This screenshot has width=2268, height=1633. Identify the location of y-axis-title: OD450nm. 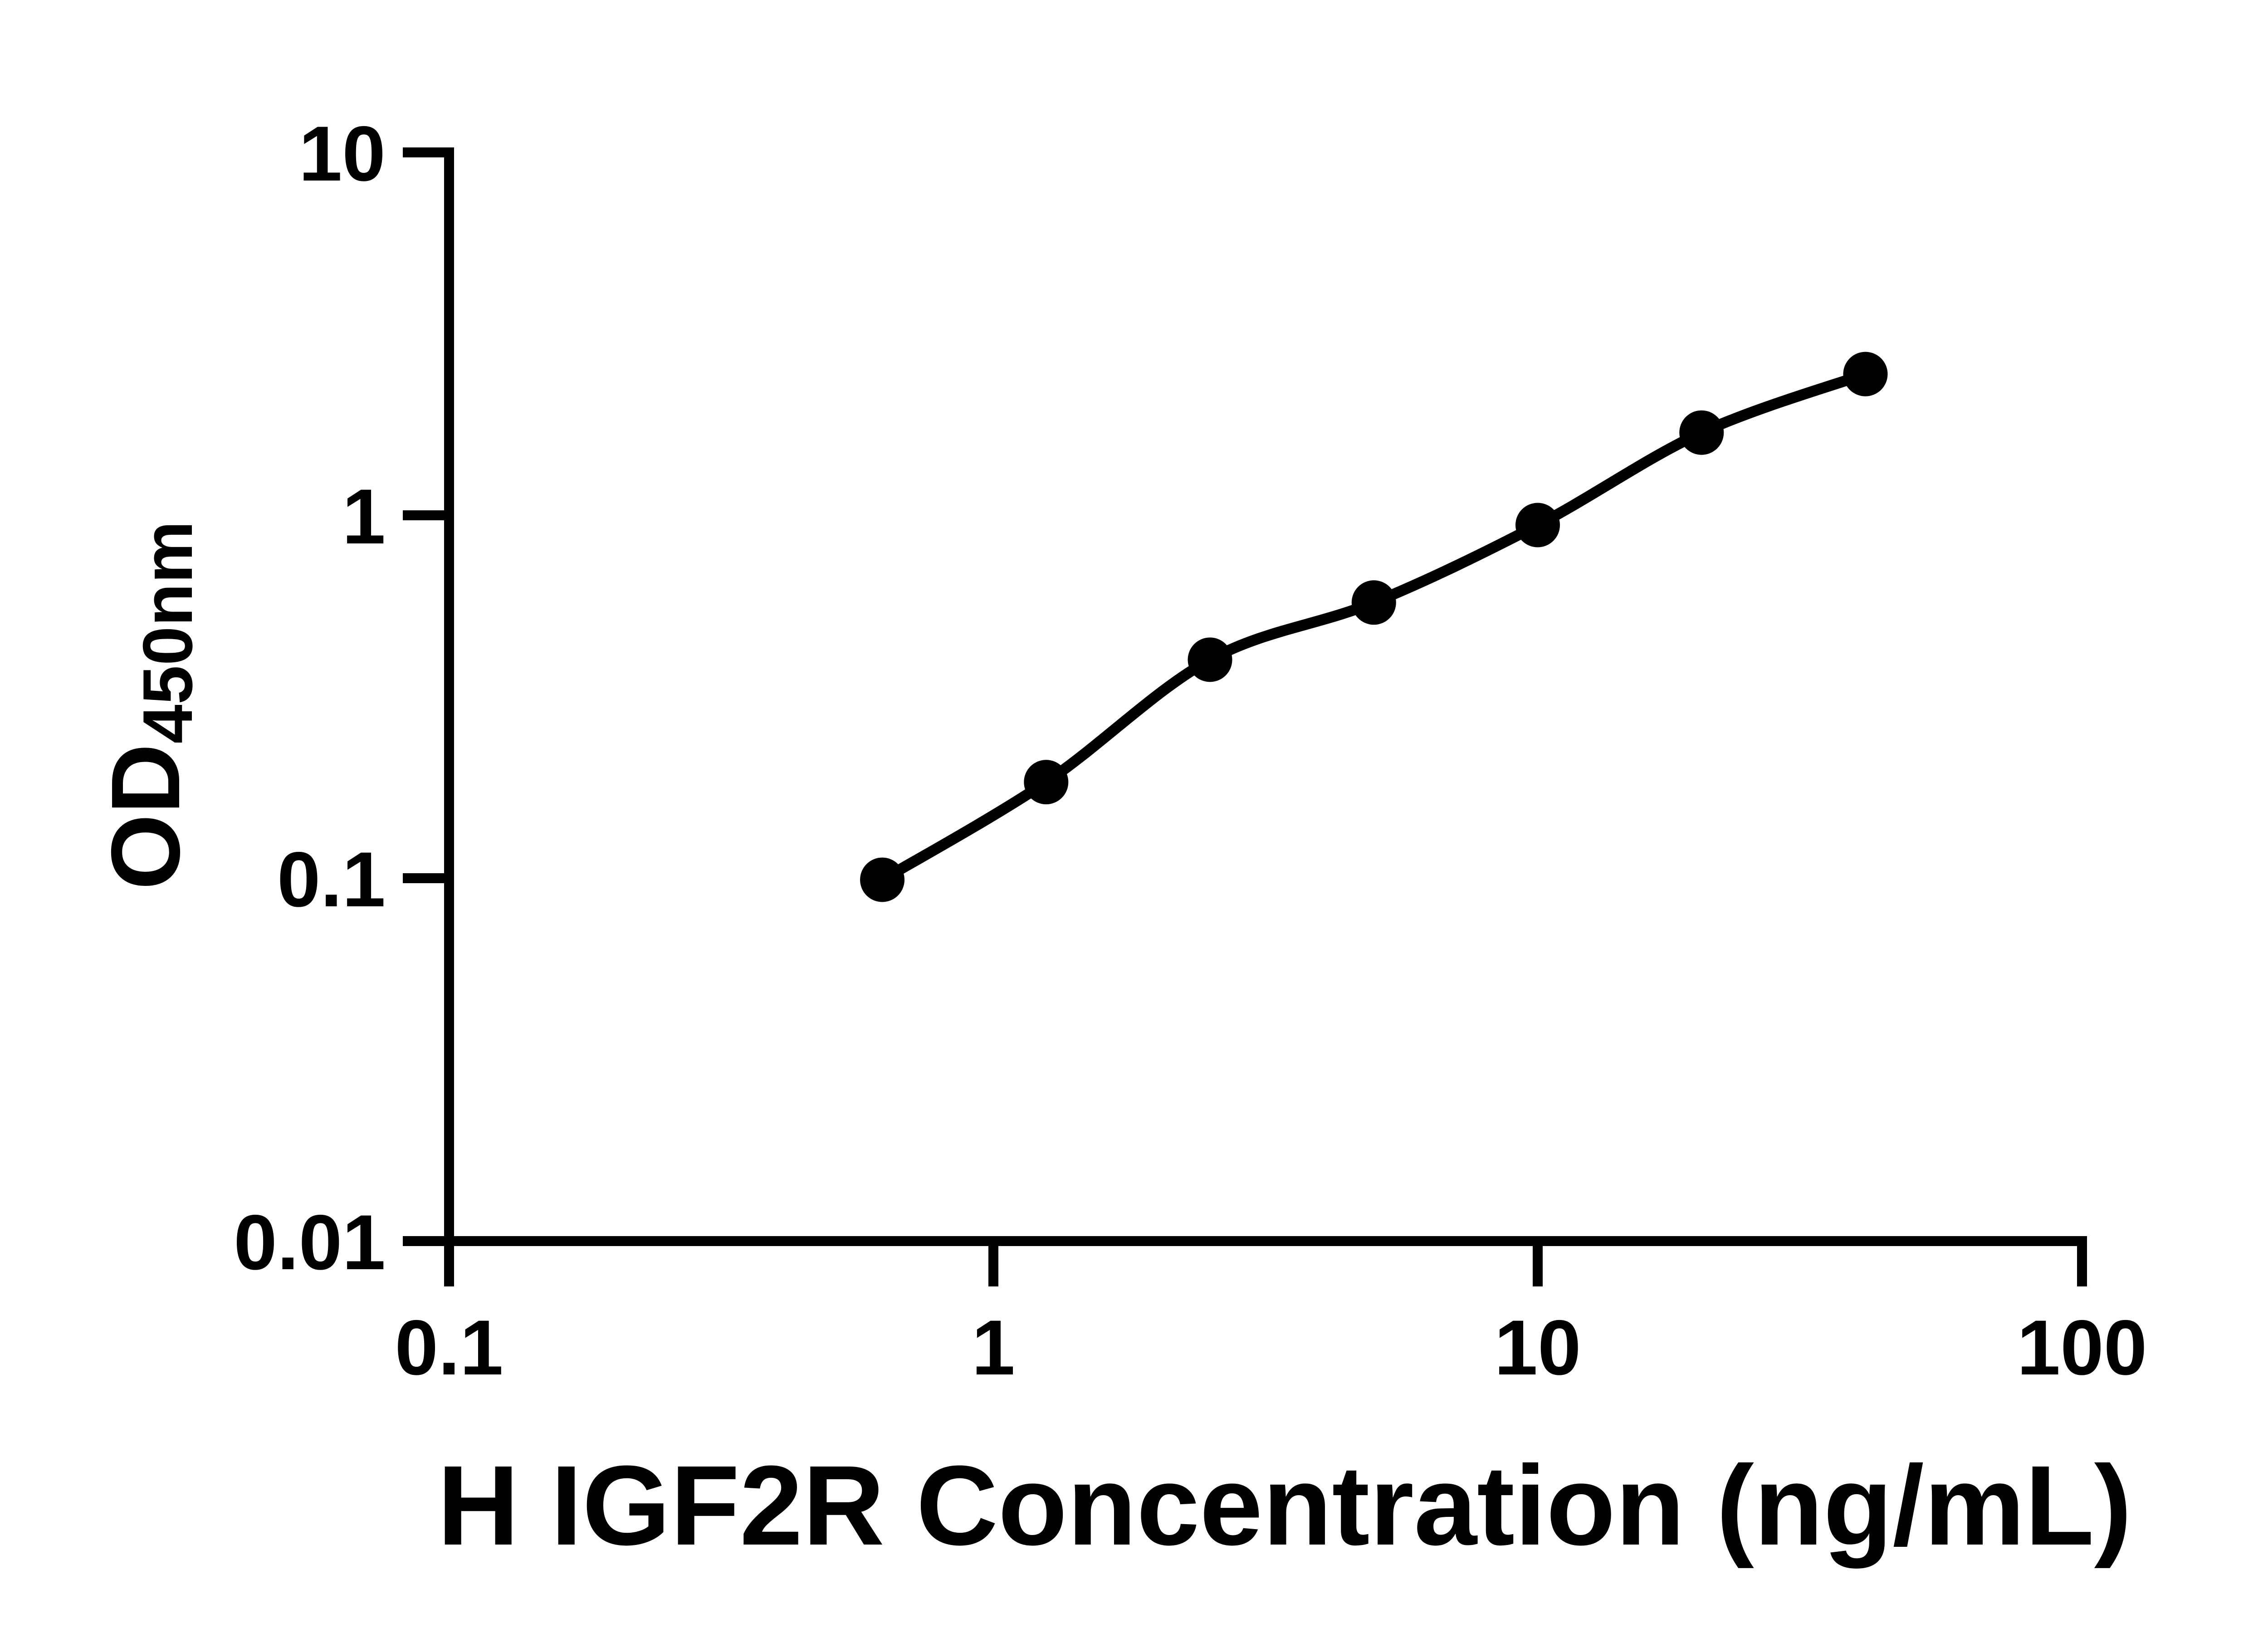
(149, 705).